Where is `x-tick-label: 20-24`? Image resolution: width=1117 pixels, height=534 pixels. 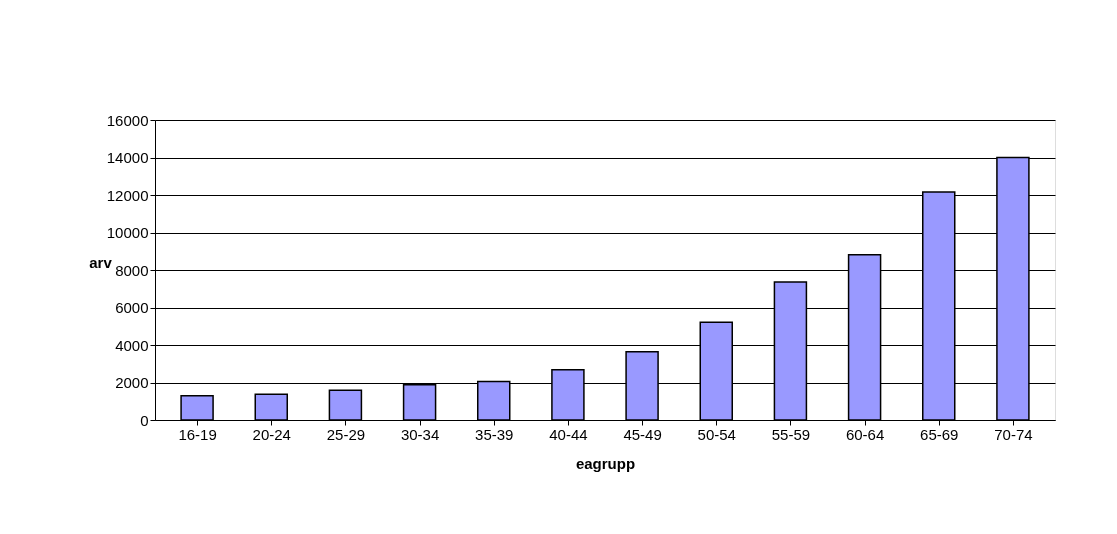
x-tick-label: 20-24 is located at coordinates (271, 434).